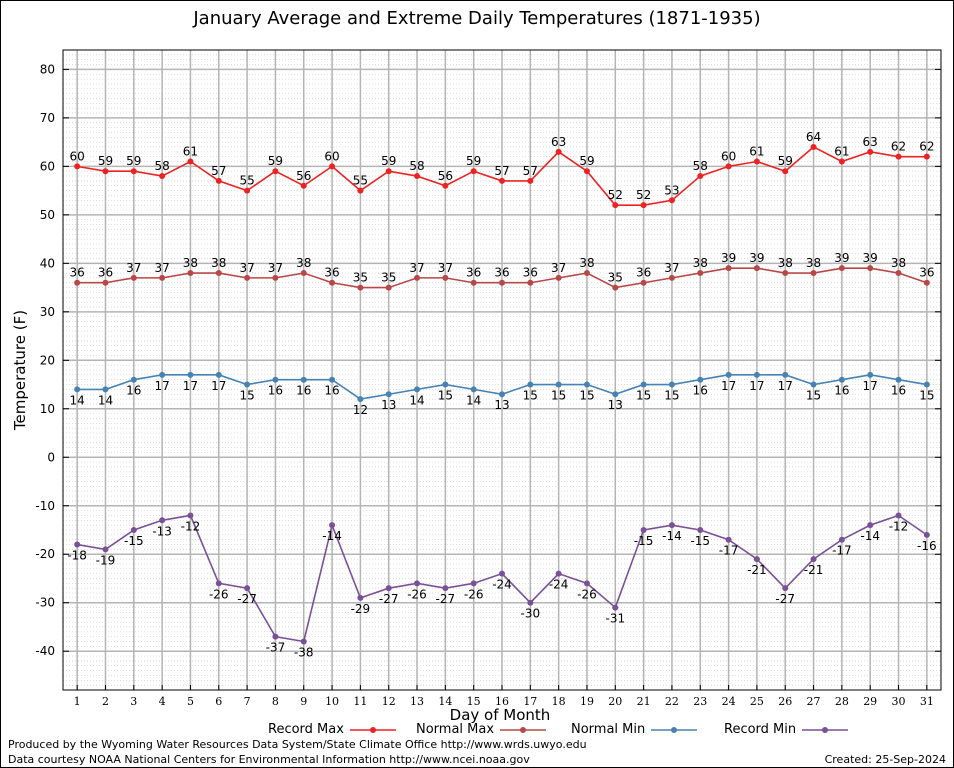 This screenshot has width=954, height=768. What do you see at coordinates (304, 653) in the screenshot?
I see `data-label: -38` at bounding box center [304, 653].